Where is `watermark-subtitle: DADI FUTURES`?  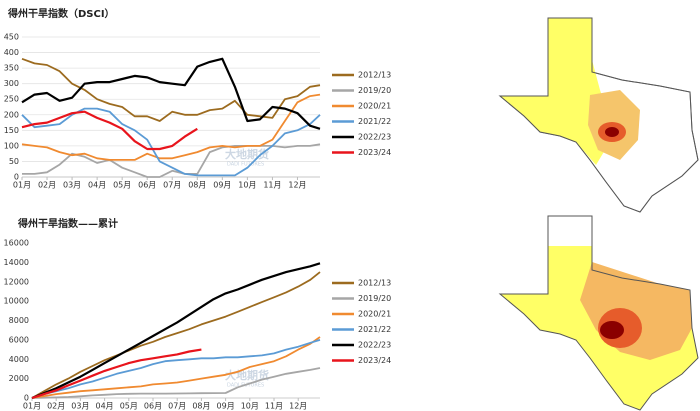 watermark-subtitle: DADI FUTURES is located at coordinates (245, 165).